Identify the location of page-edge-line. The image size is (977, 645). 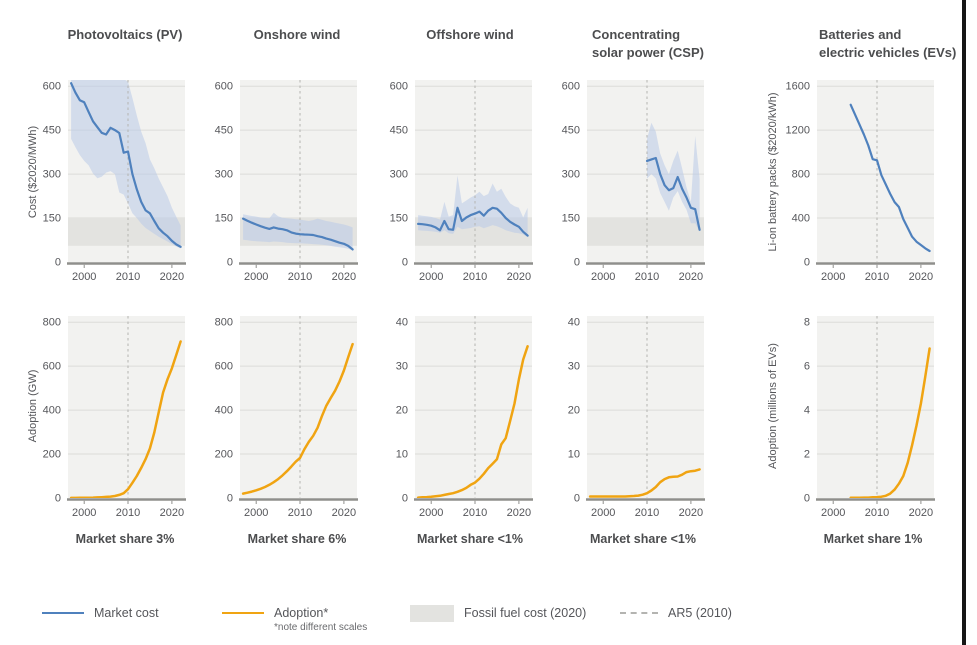
(964, 322).